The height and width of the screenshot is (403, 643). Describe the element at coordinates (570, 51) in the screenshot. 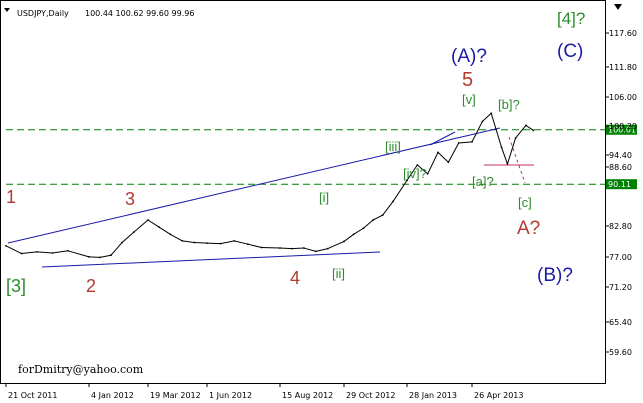

I see `wave-label: (C)` at that location.